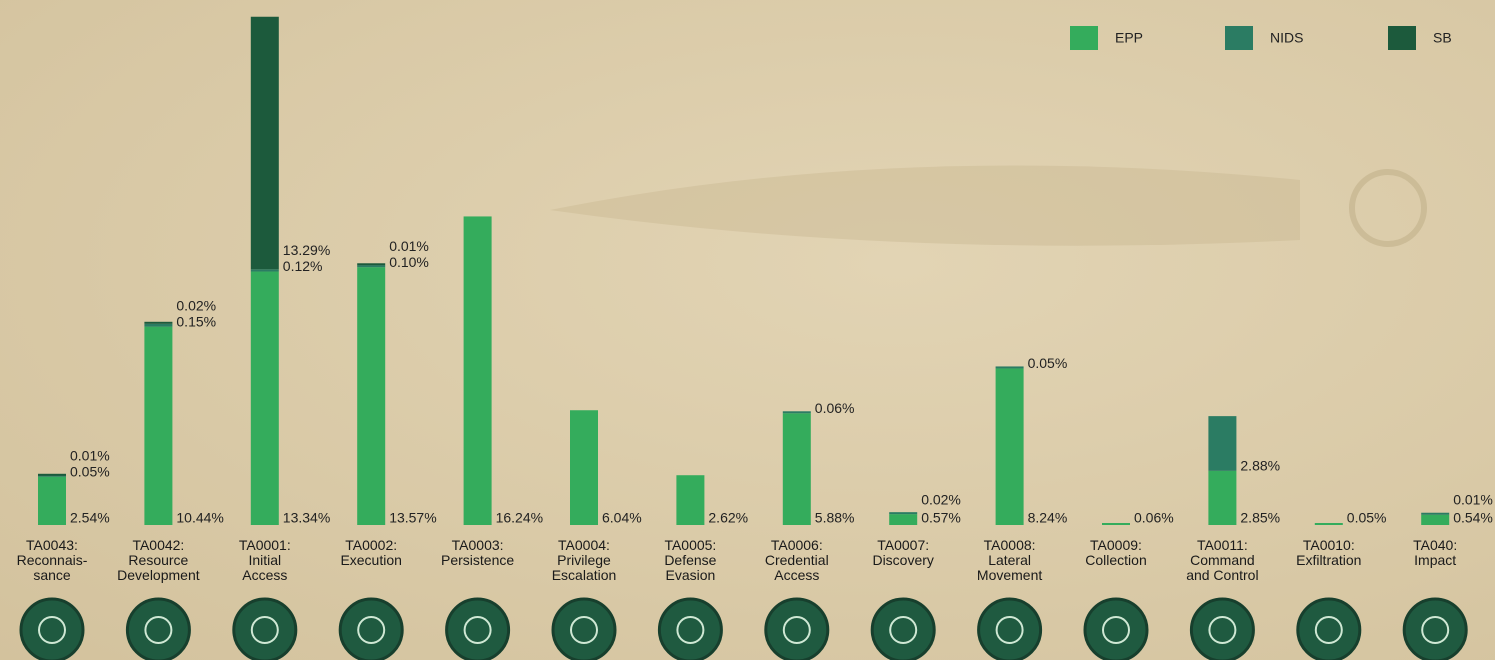  What do you see at coordinates (1473, 518) in the screenshot?
I see `value-label: 0.54%` at bounding box center [1473, 518].